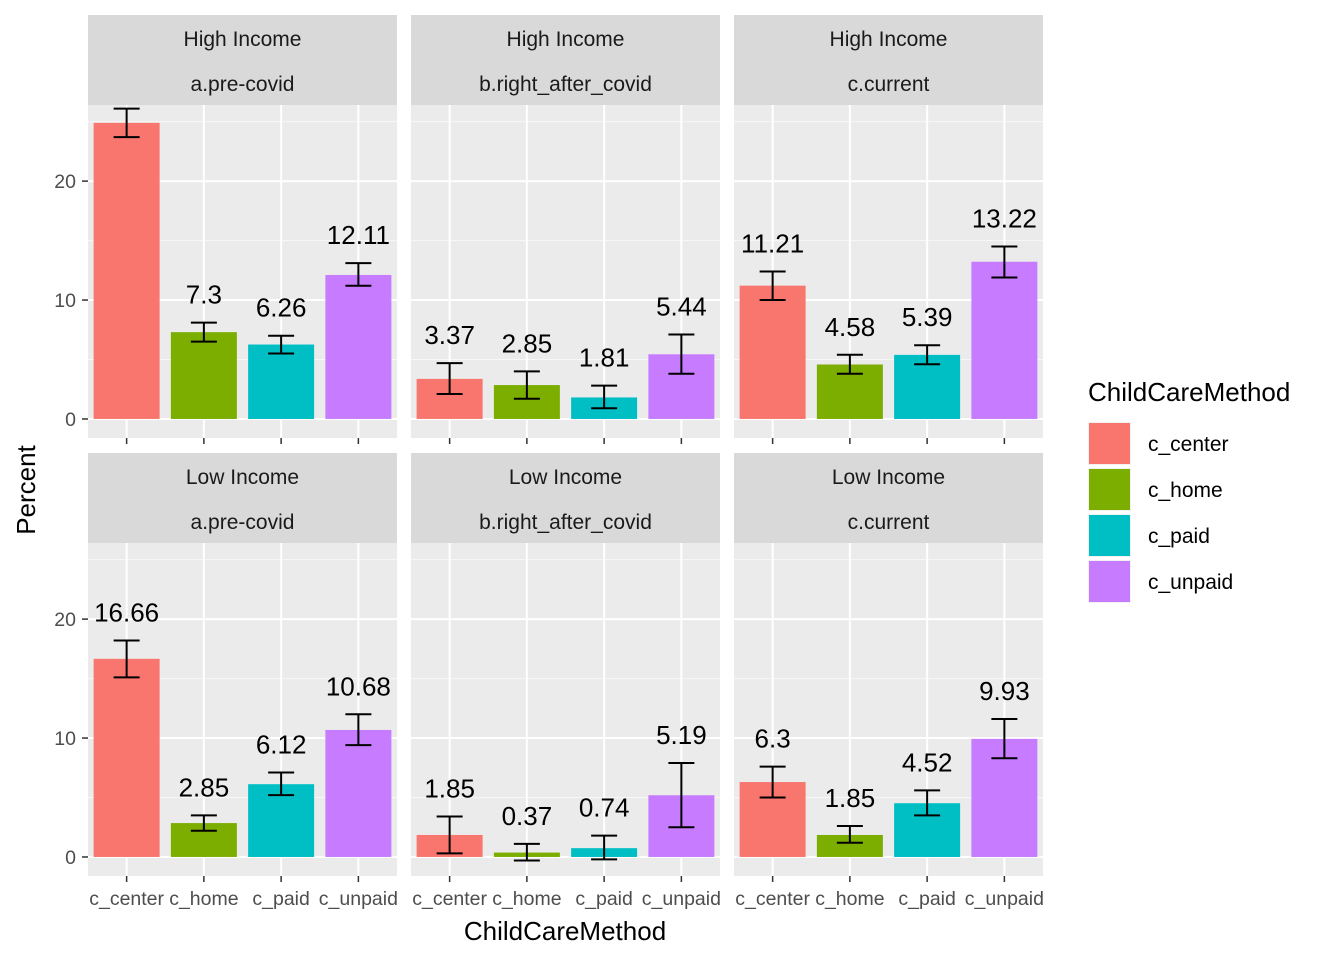  I want to click on legend-key-c_home, so click(1109, 489).